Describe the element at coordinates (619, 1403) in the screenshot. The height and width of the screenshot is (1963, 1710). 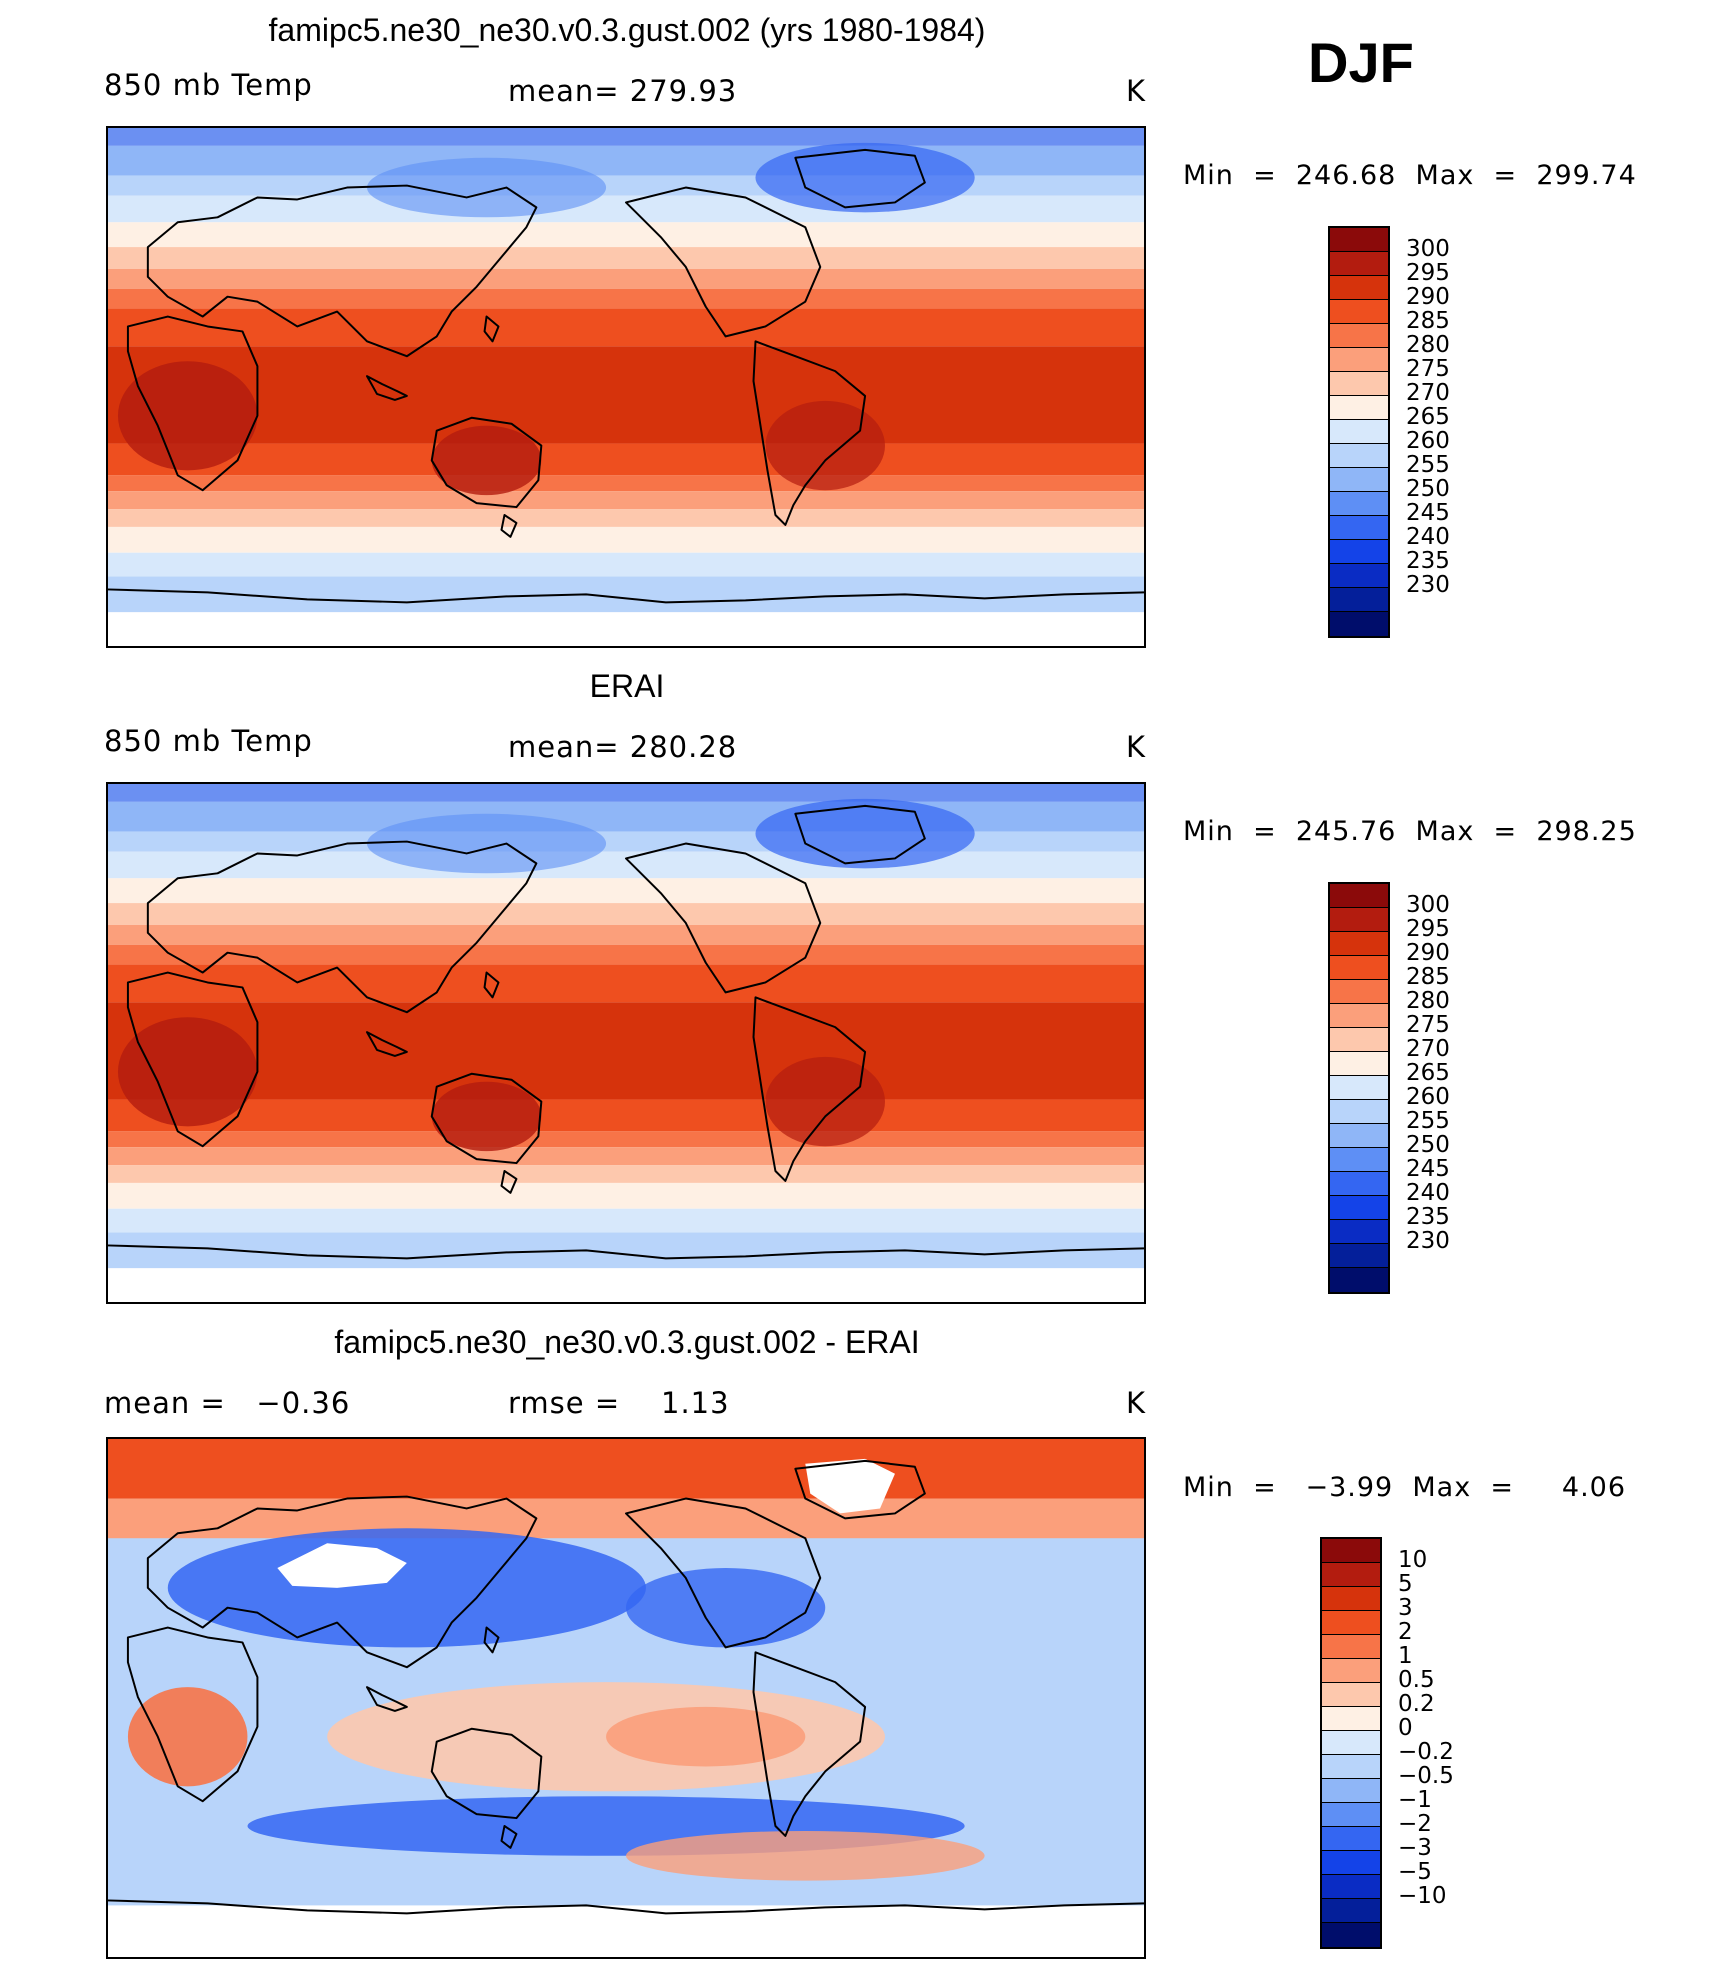
I see `rmse-label: rmse = 1.13` at that location.